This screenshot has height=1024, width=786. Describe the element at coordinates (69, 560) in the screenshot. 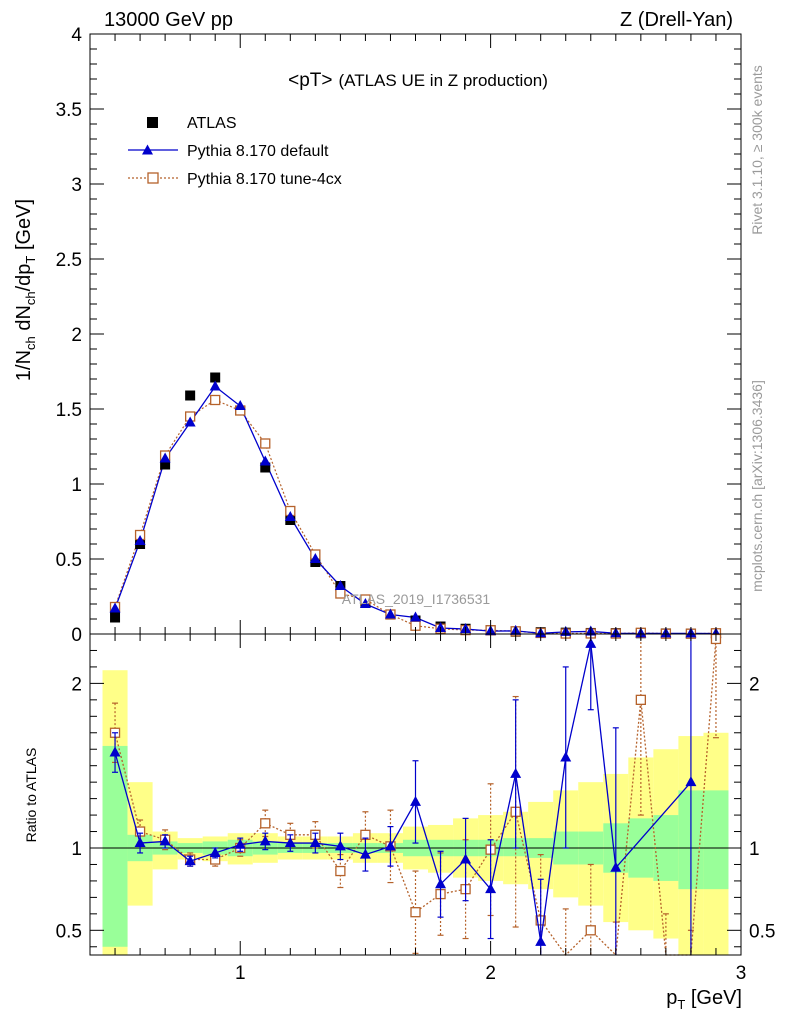

I see `y-tick-label: 0.5` at that location.